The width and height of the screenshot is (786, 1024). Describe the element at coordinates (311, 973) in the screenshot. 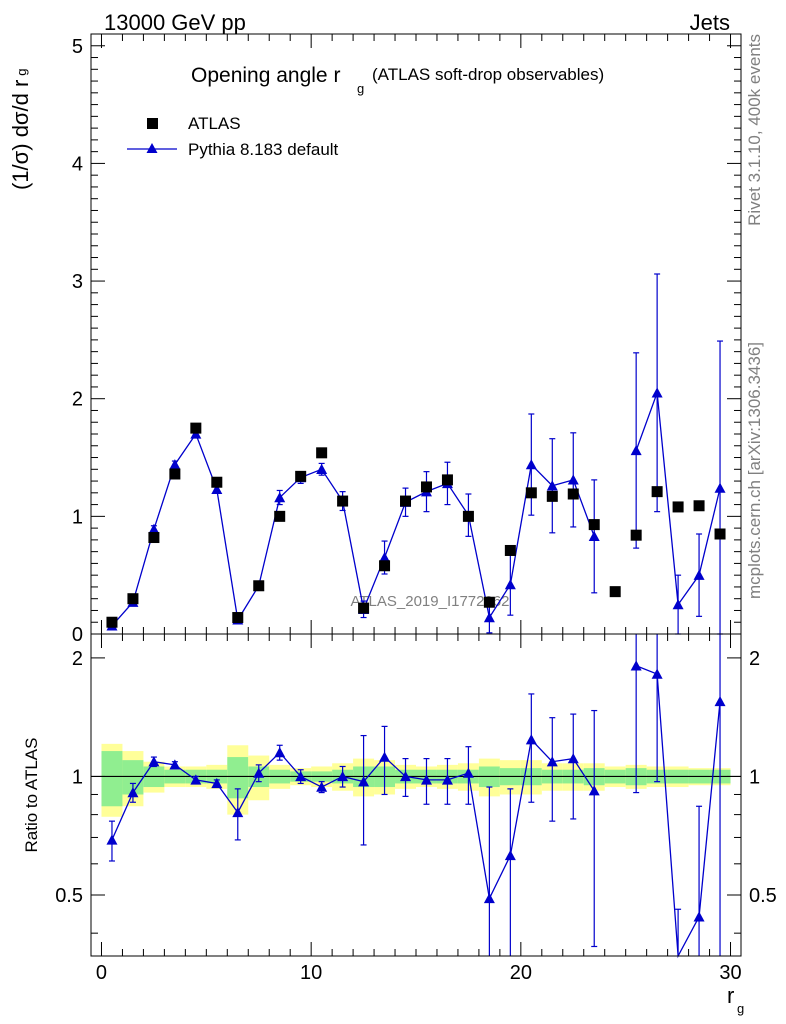

I see `x-tick-label-1: 10` at that location.